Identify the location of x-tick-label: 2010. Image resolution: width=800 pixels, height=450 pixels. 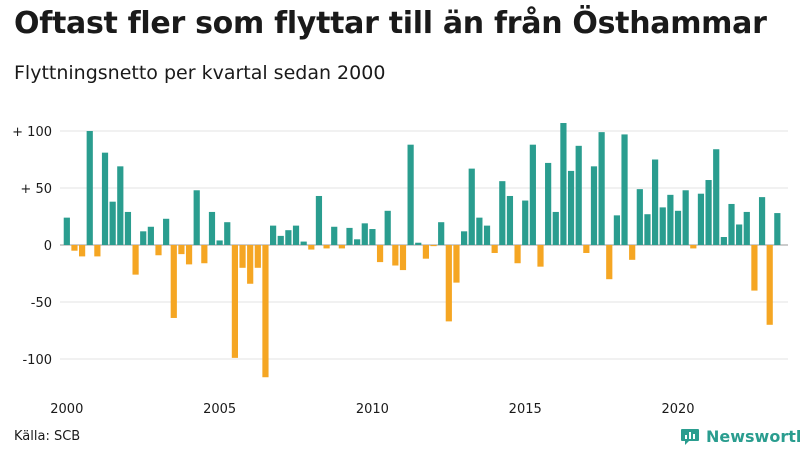
(372, 409).